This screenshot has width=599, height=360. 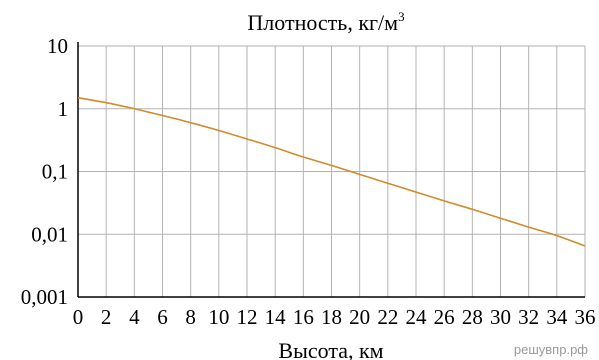 What do you see at coordinates (247, 317) in the screenshot?
I see `x-tick-label: 12` at bounding box center [247, 317].